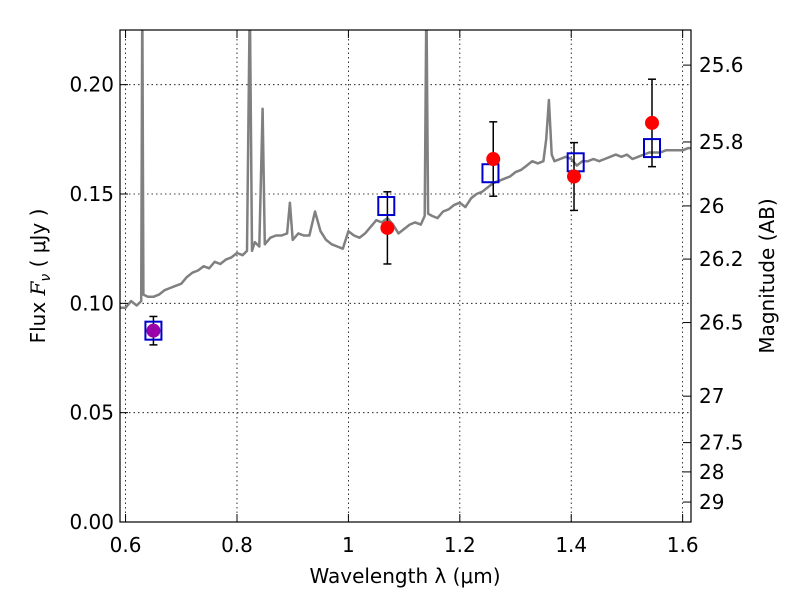 This screenshot has width=800, height=600. What do you see at coordinates (683, 545) in the screenshot?
I see `x-tick-label: 1.6` at bounding box center [683, 545].